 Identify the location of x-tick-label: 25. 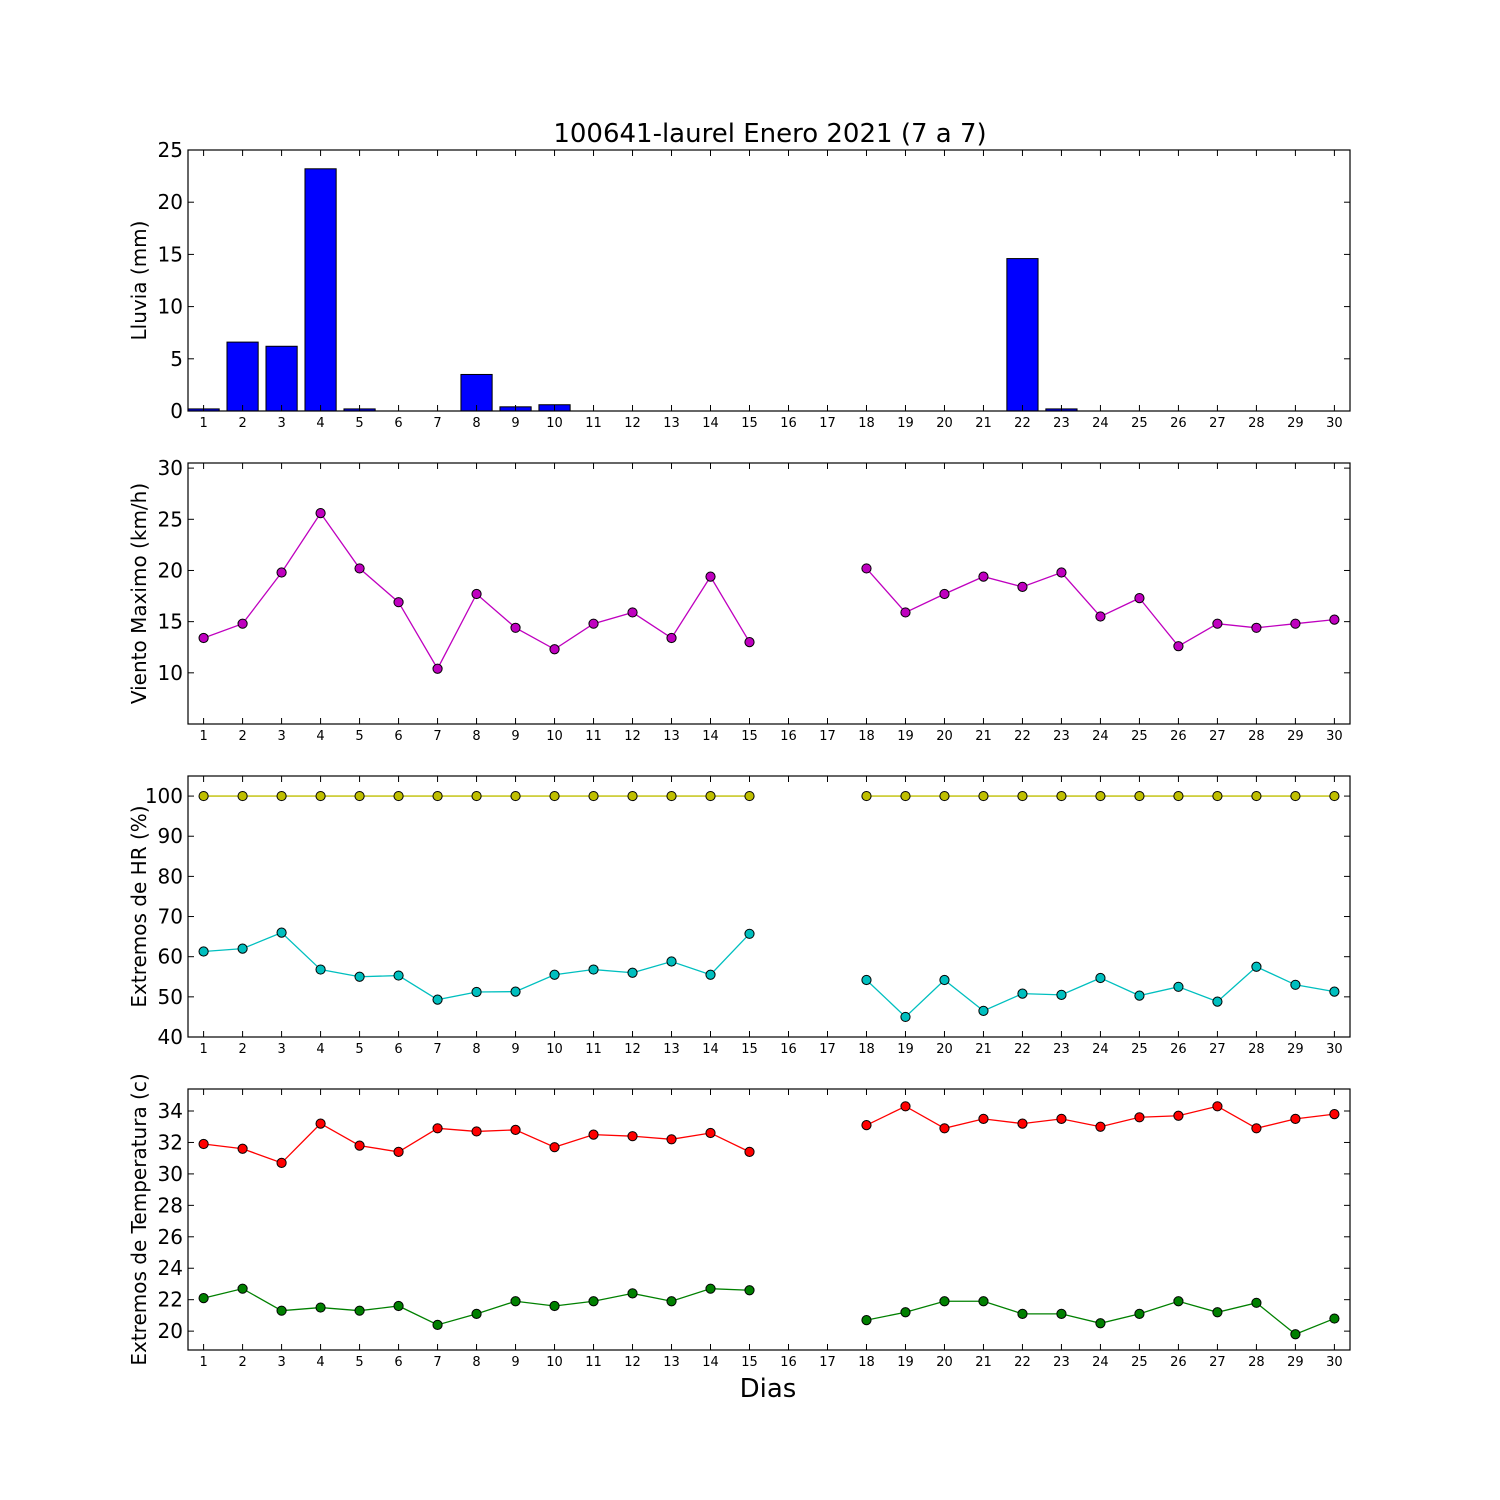
(1139, 1049).